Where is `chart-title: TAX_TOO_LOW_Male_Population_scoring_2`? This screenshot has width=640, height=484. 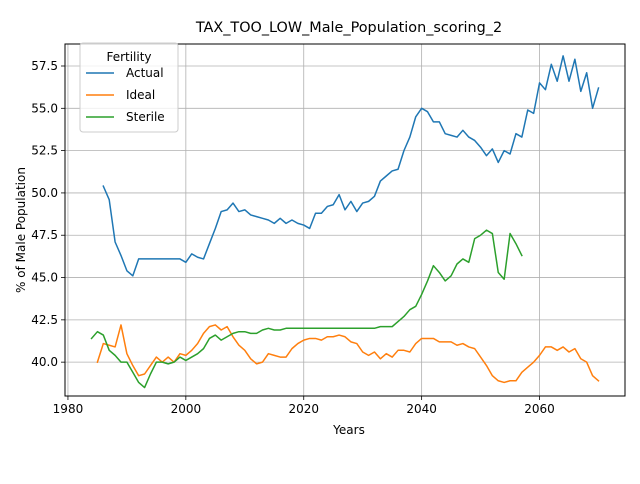
chart-title: TAX_TOO_LOW_Male_Population_scoring_2 is located at coordinates (348, 28).